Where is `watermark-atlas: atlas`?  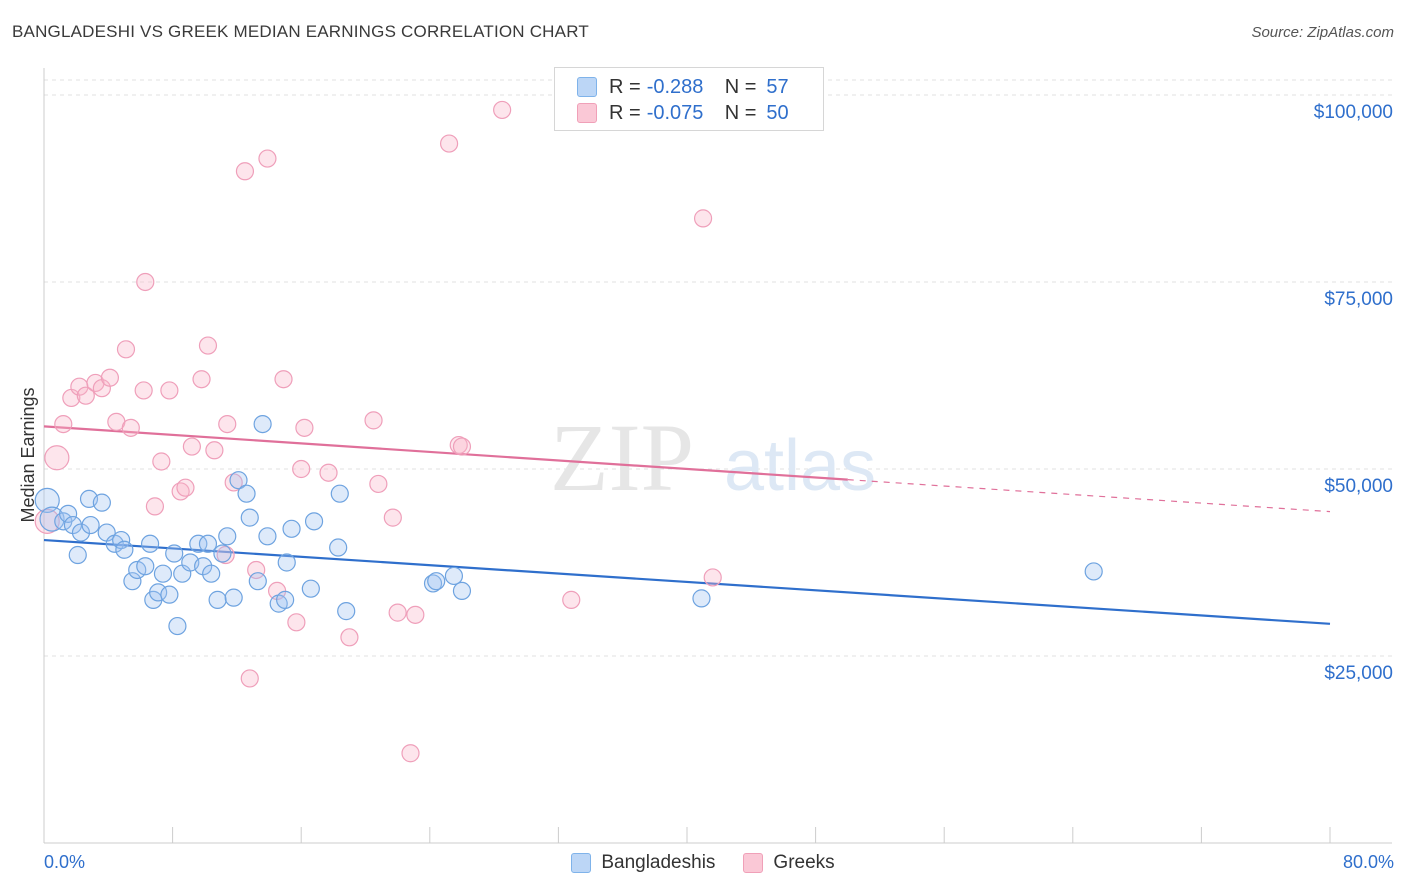 watermark-atlas: atlas is located at coordinates (800, 466).